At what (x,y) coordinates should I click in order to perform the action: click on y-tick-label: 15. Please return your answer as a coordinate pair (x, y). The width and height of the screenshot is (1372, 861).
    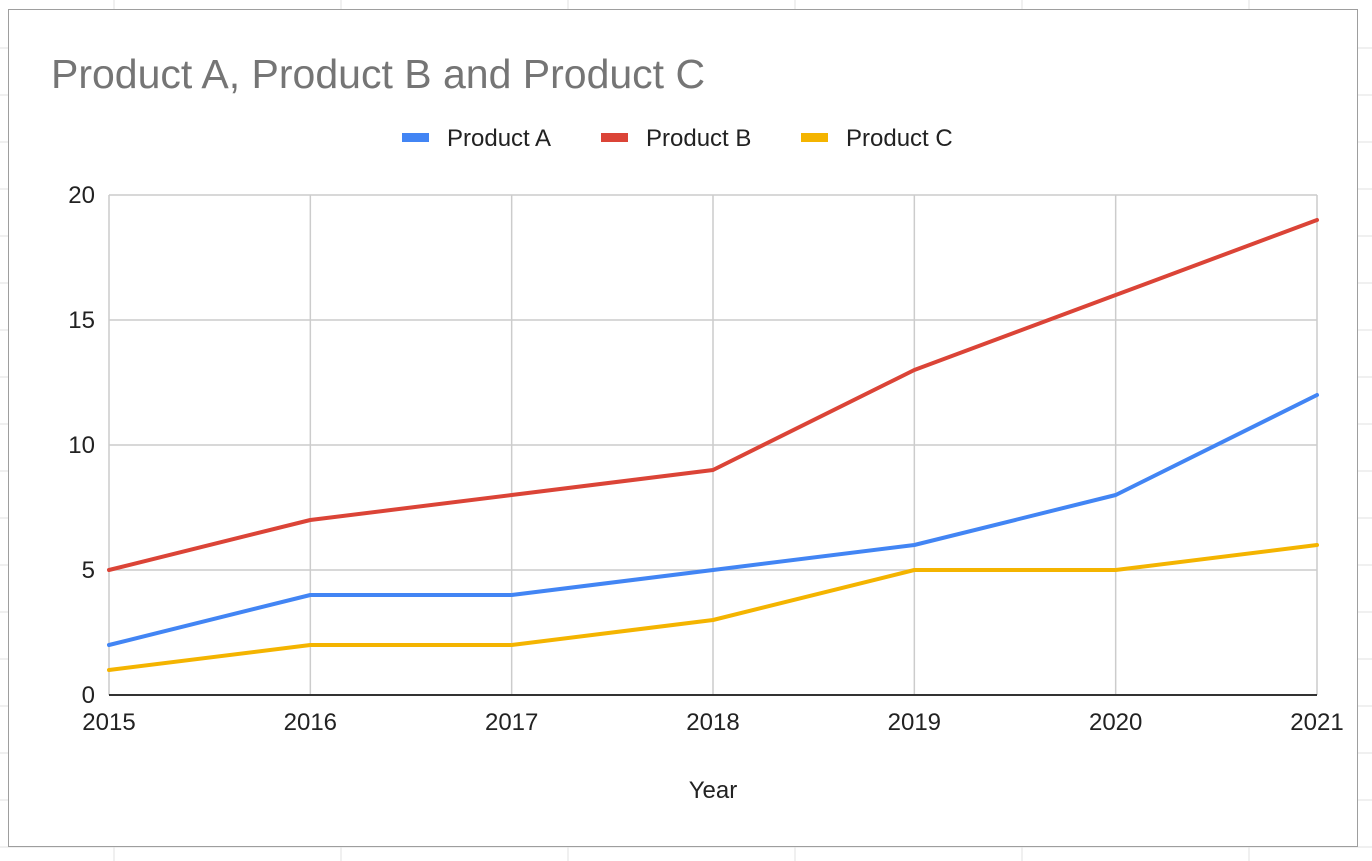
    Looking at the image, I should click on (81, 320).